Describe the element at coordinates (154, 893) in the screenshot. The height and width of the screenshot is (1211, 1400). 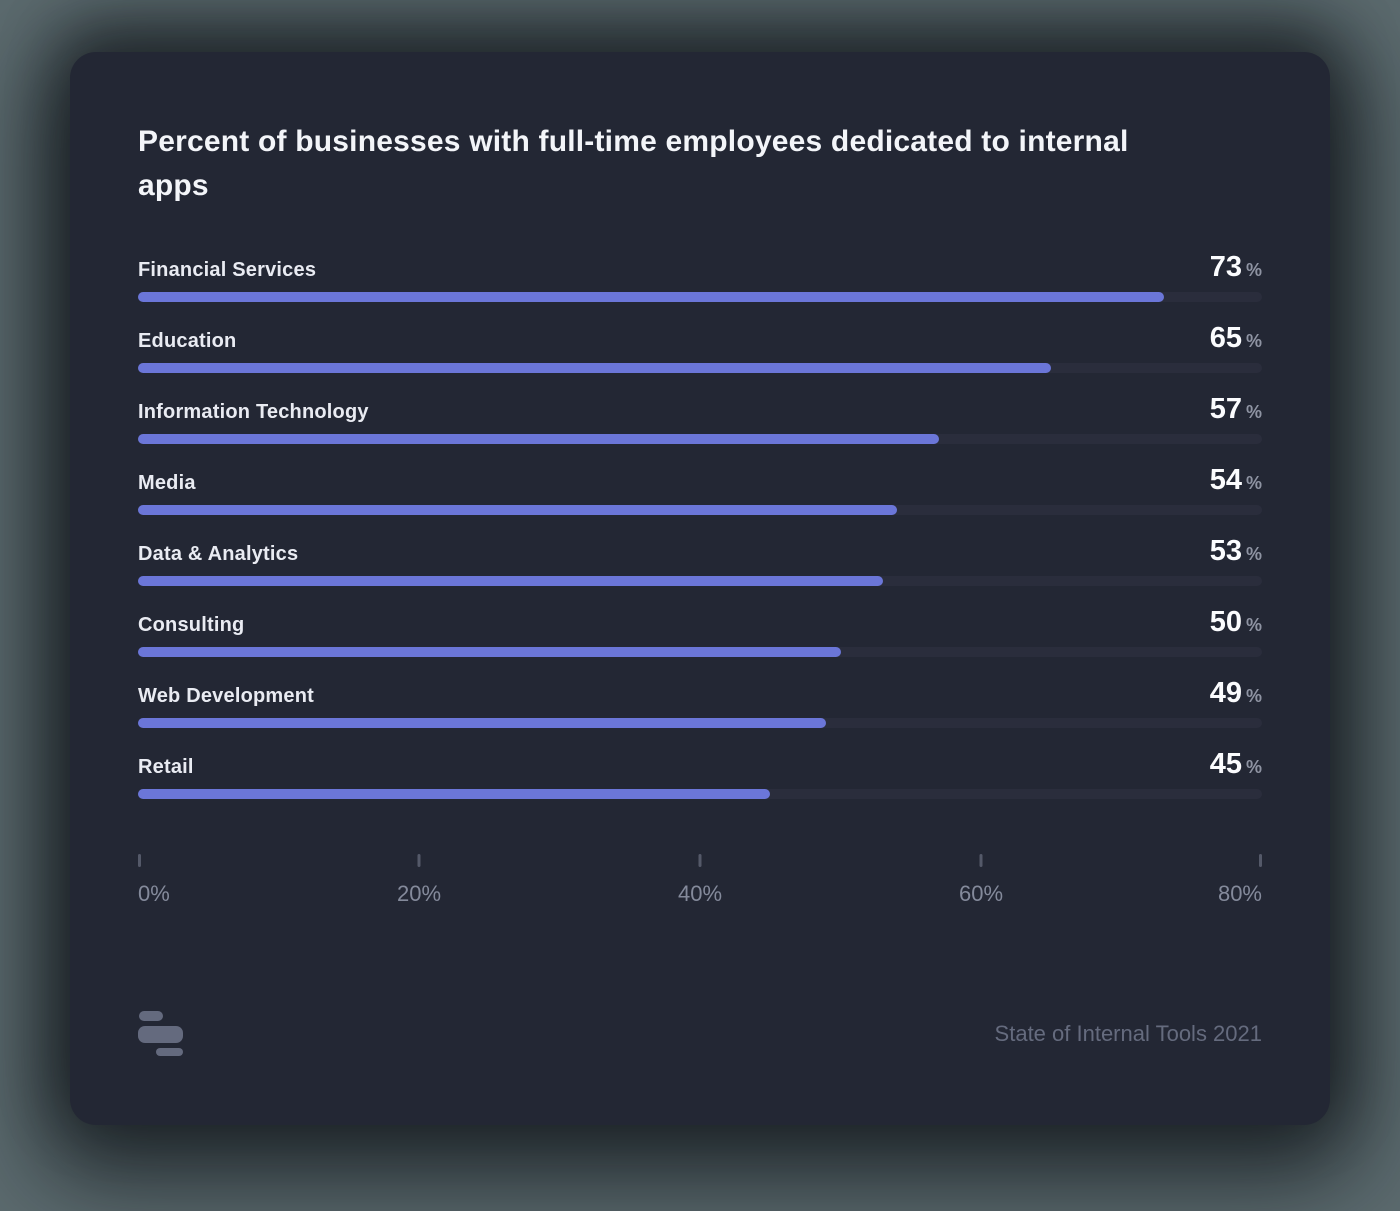
I see `axis-tick-label: 0%` at that location.